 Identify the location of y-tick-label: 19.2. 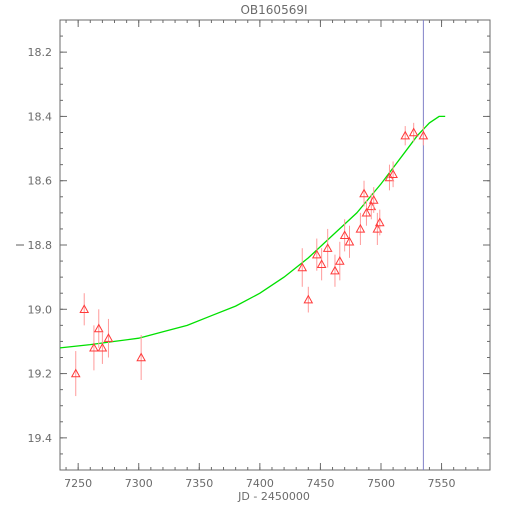
(40, 374).